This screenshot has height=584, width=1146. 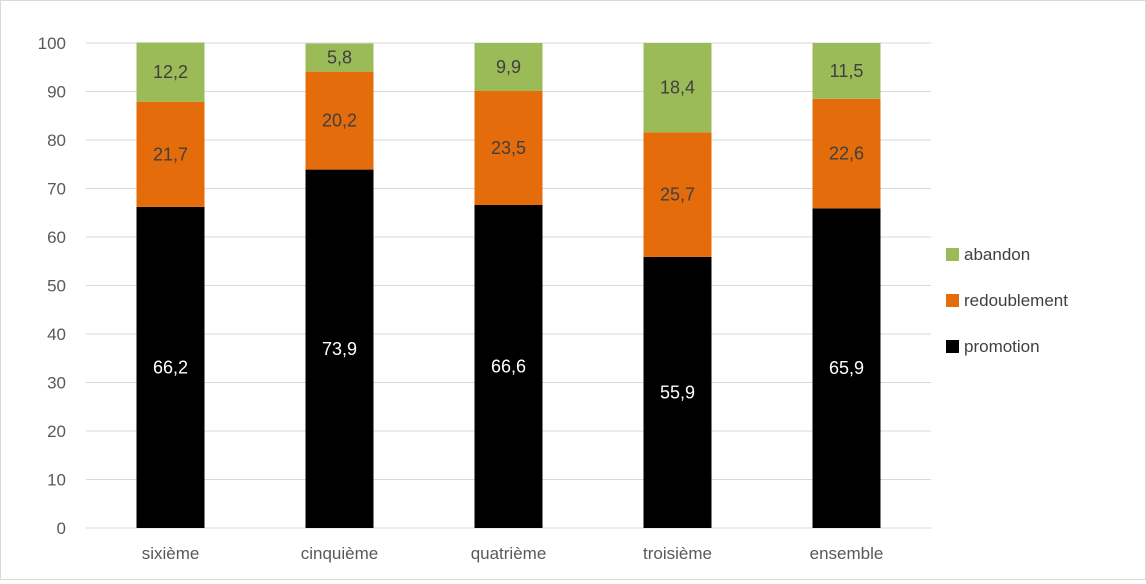 What do you see at coordinates (171, 553) in the screenshot?
I see `x-category-label: sixième` at bounding box center [171, 553].